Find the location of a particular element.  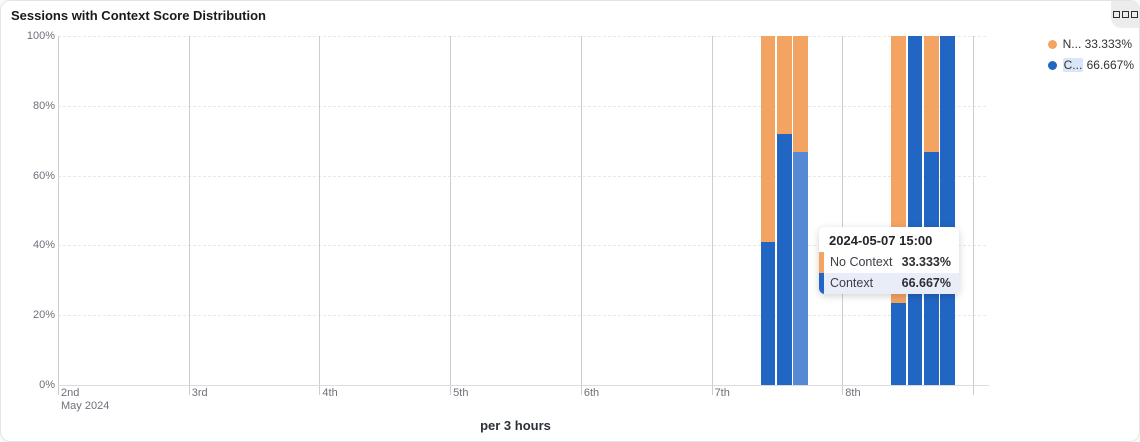

tooltip-row-label: No Context is located at coordinates (861, 262).